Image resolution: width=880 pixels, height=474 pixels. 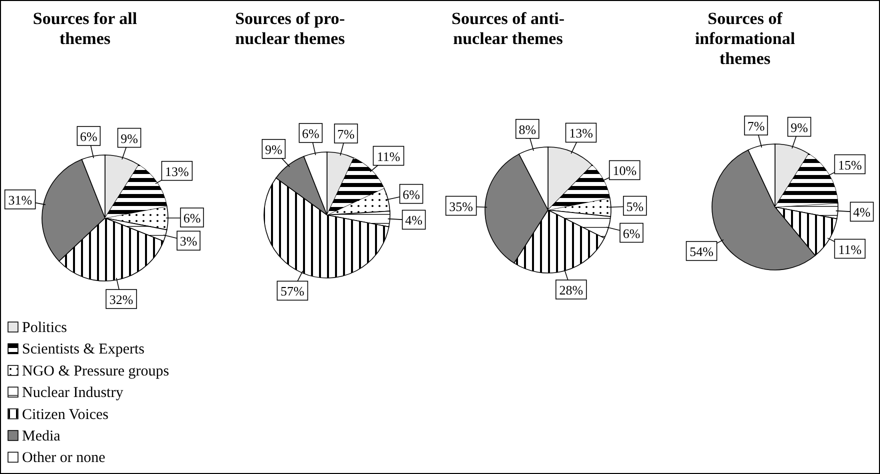 What do you see at coordinates (702, 251) in the screenshot?
I see `data-label: 54%` at bounding box center [702, 251].